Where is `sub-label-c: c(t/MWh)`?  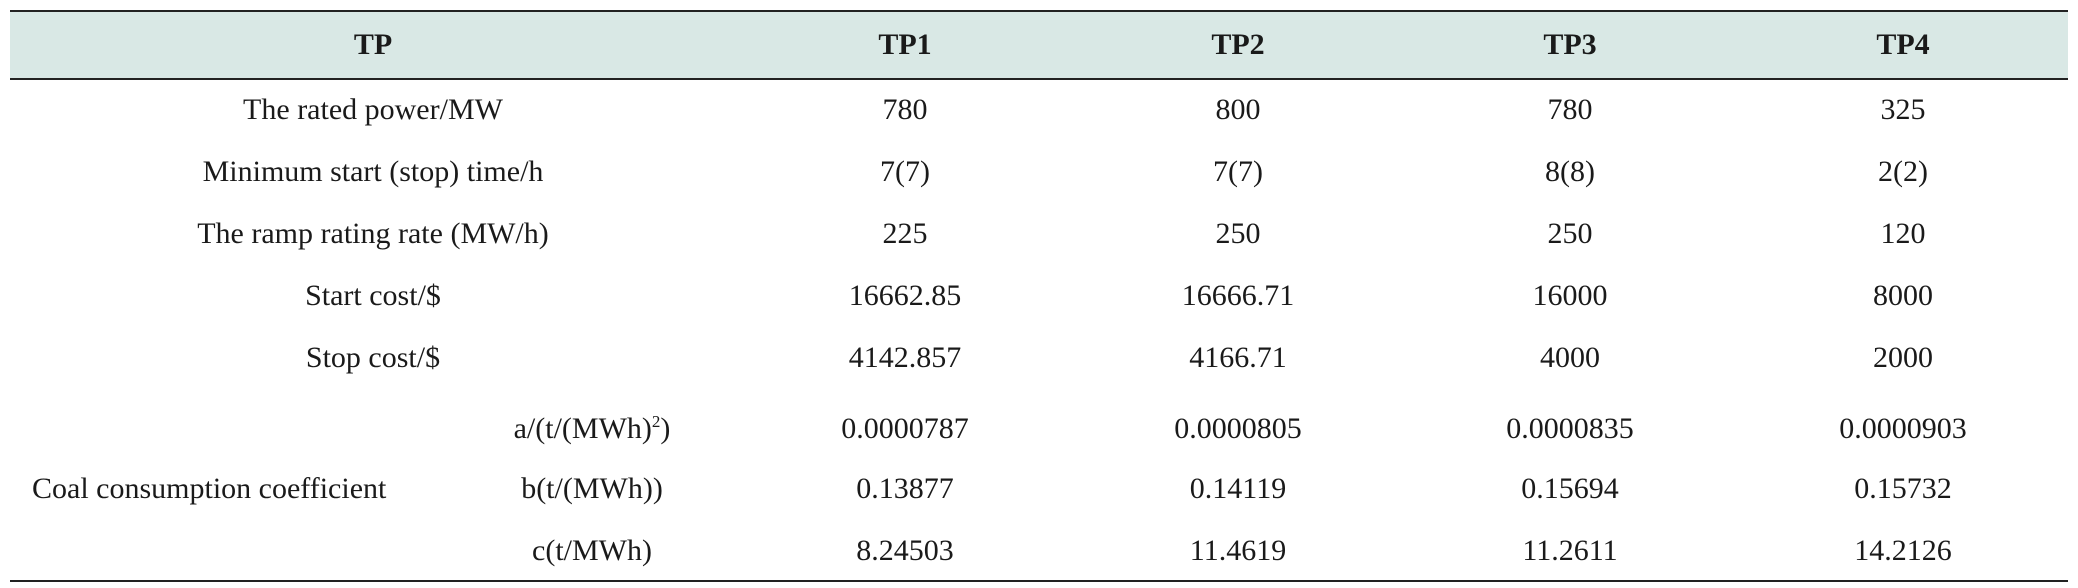
sub-label-c: c(t/MWh) is located at coordinates (592, 550).